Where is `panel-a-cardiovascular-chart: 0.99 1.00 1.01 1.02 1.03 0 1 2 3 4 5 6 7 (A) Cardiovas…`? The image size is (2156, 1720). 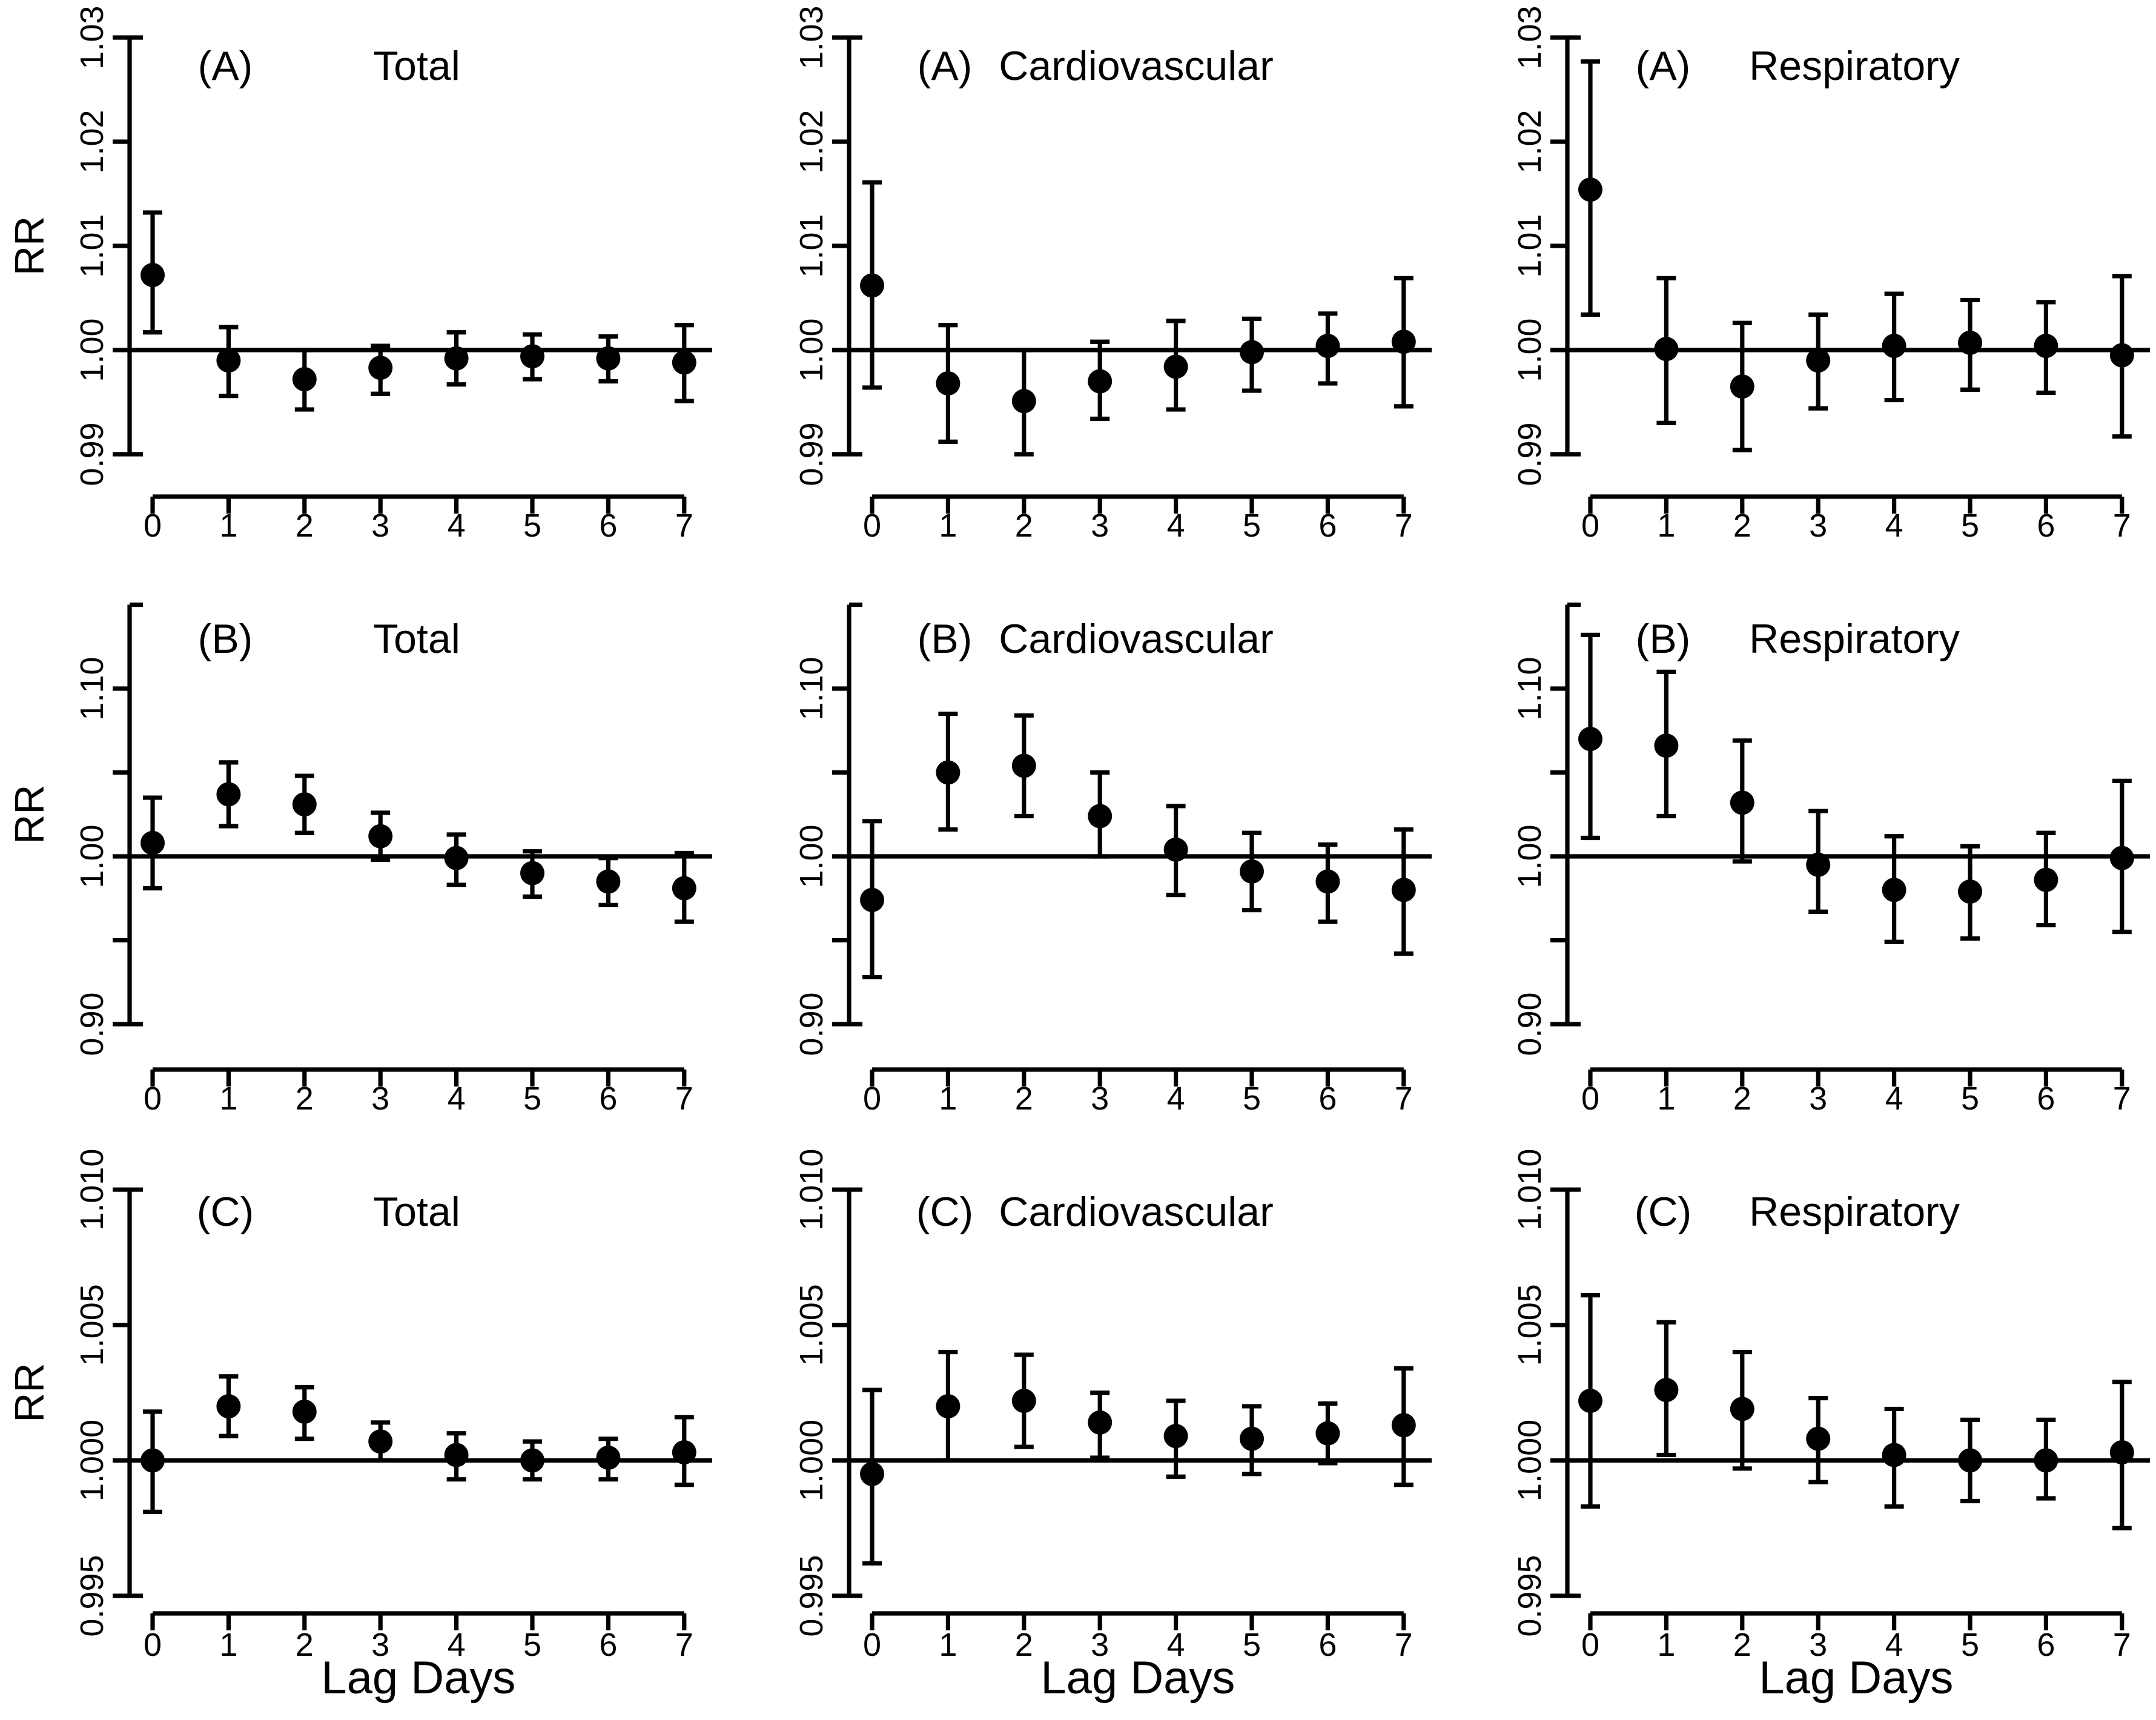
panel-a-cardiovascular-chart: 0.99 1.00 1.01 1.02 1.03 0 1 2 3 4 5 6 7 (A) Cardiovas… is located at coordinates (1112, 274).